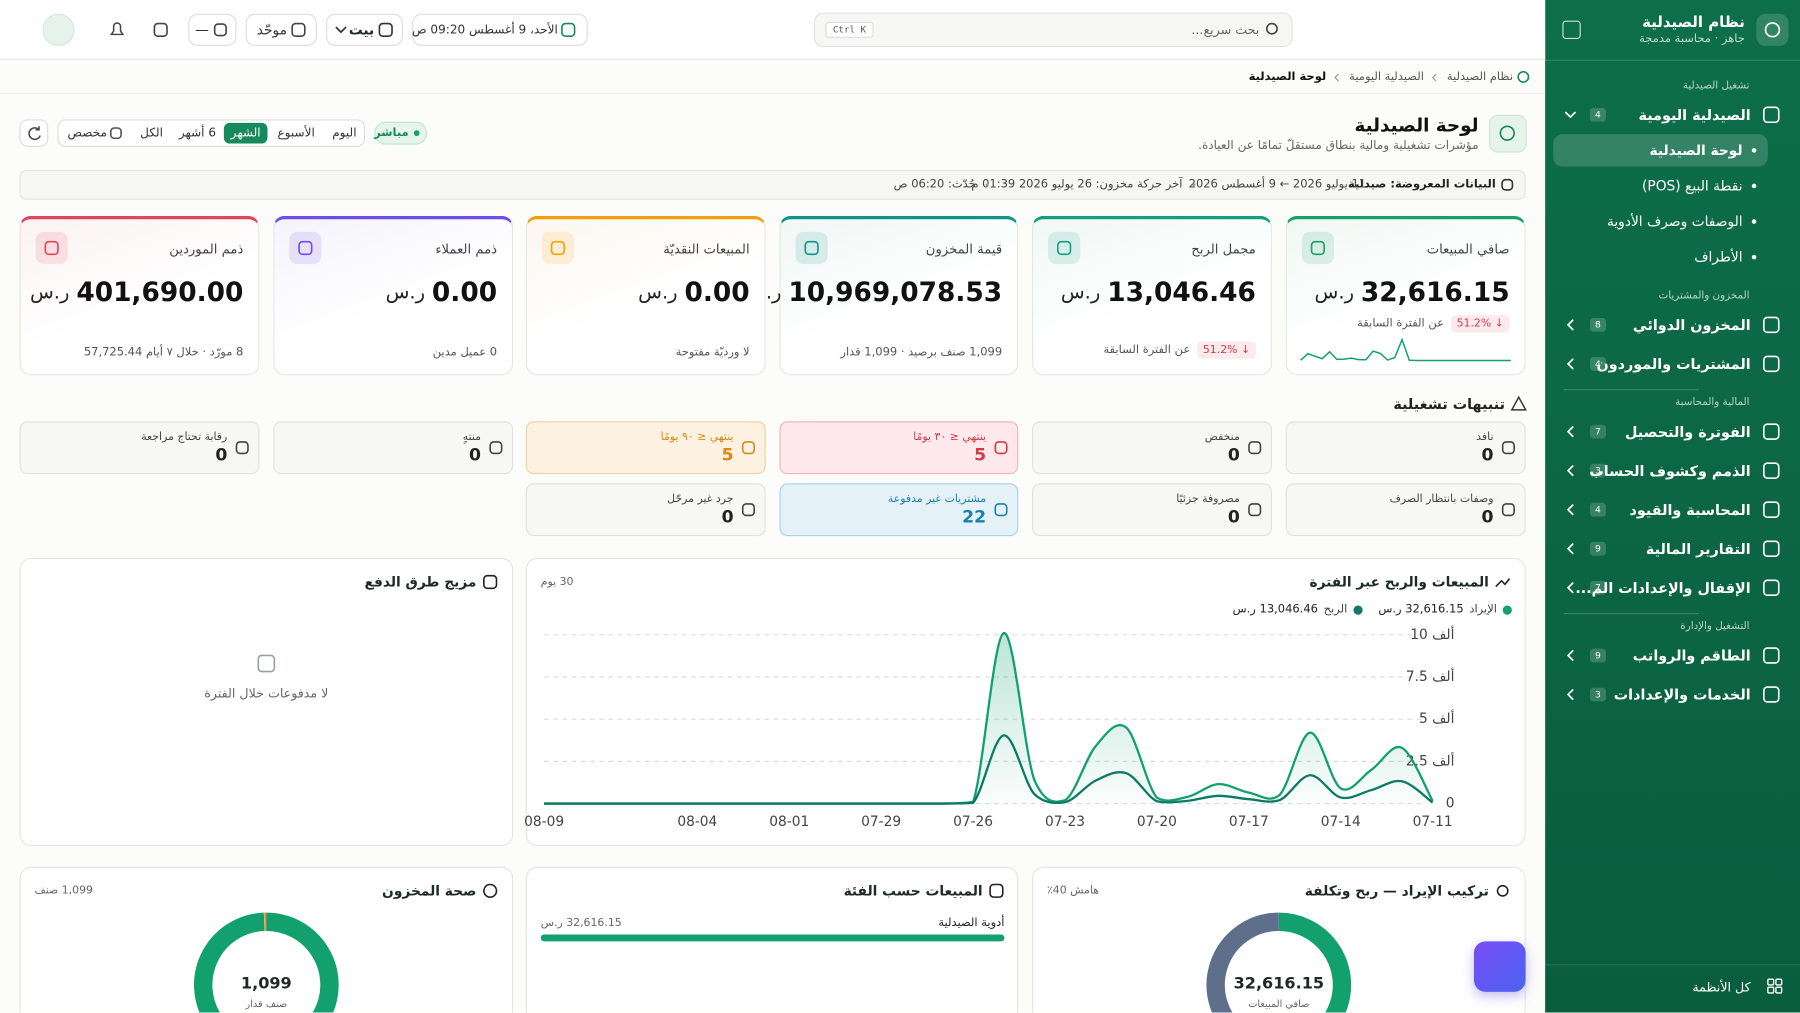 The height and width of the screenshot is (1013, 1800). What do you see at coordinates (1672, 988) in the screenshot?
I see `sidebar-footer` at bounding box center [1672, 988].